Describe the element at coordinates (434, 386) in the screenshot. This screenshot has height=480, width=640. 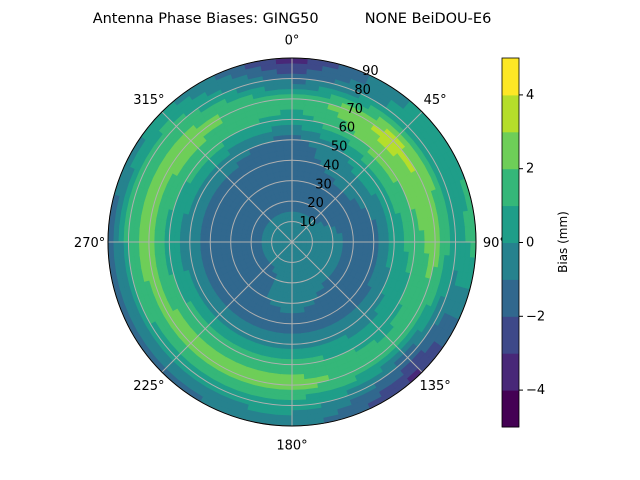
I see `angular-tick-label: 135°` at that location.